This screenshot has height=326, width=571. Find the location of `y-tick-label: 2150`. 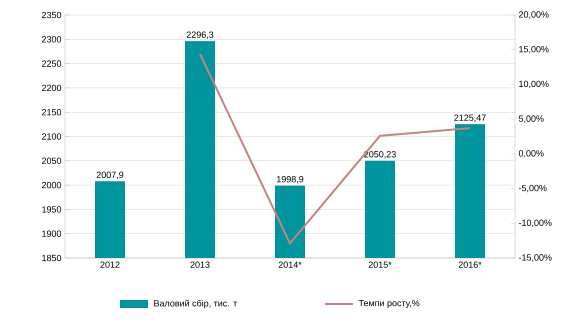

y-tick-label: 2150 is located at coordinates (52, 112).